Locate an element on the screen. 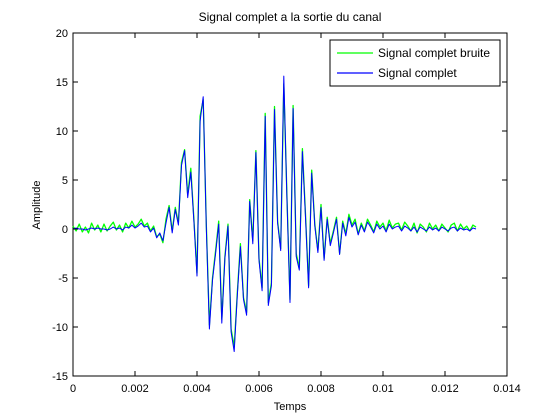 The image size is (560, 420). x-axis-label: Temps is located at coordinates (290, 407).